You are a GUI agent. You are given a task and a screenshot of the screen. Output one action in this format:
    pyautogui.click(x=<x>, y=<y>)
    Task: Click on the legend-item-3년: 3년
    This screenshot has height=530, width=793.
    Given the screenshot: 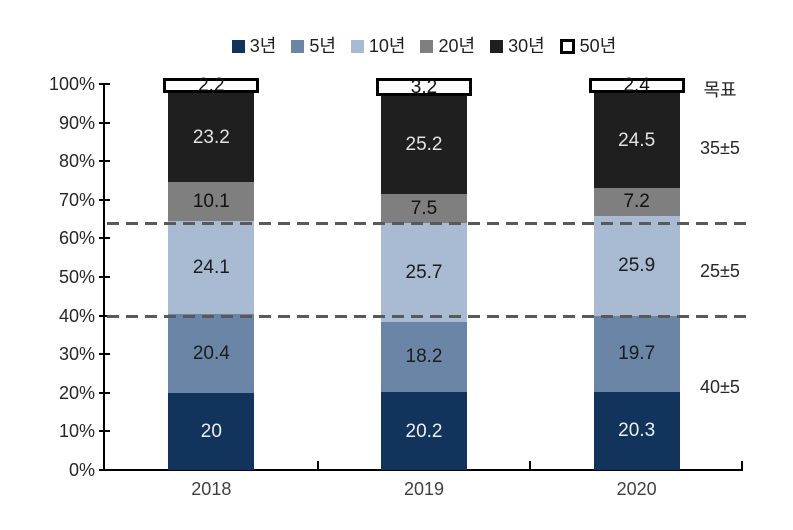 What is the action you would take?
    pyautogui.click(x=254, y=46)
    